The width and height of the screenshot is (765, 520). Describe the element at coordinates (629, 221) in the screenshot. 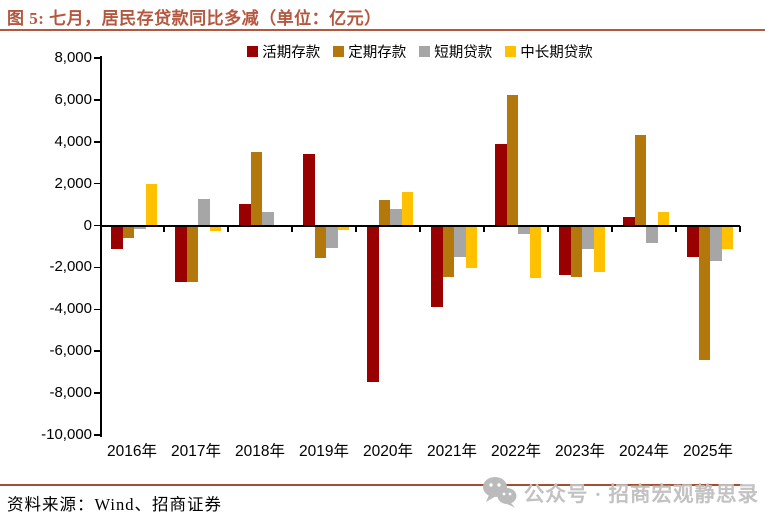

I see `bar-活期存款-2024年` at that location.